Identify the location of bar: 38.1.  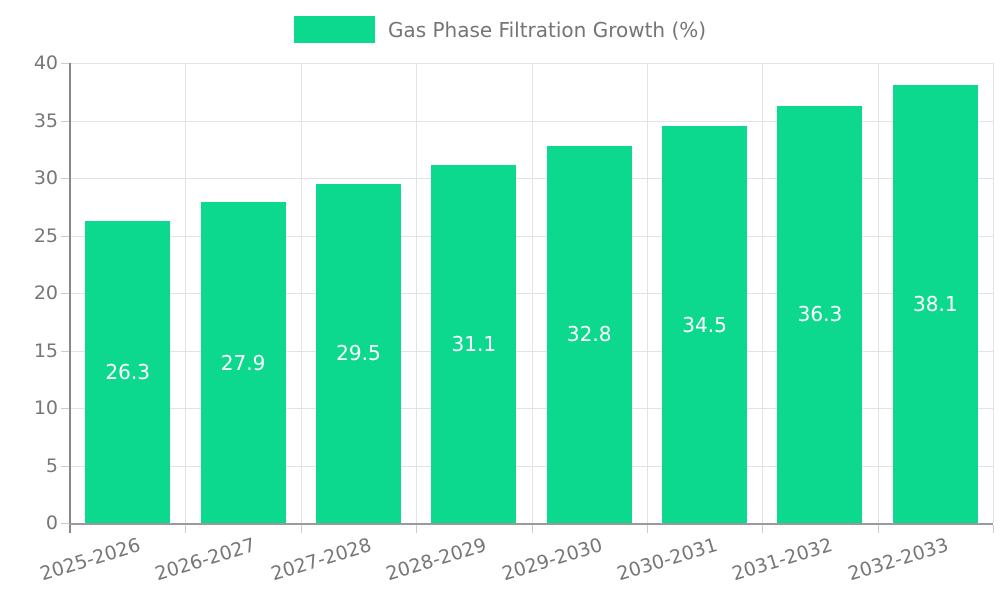
(935, 303).